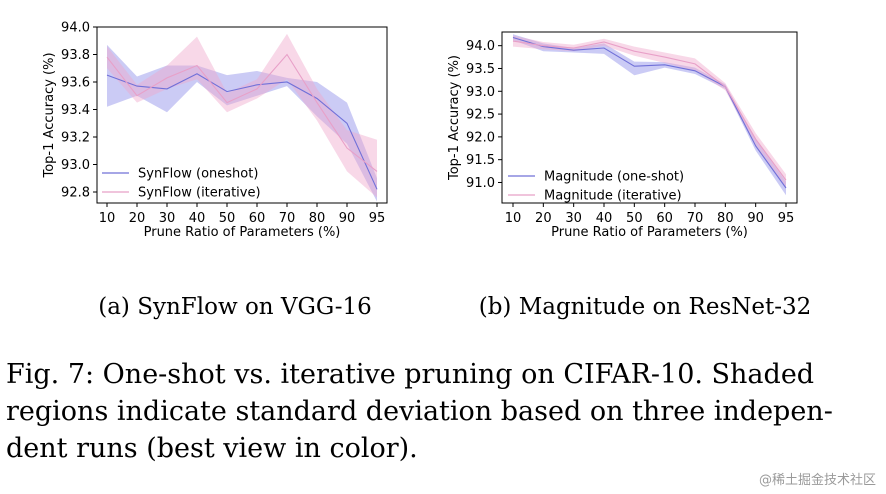  What do you see at coordinates (480, 115) in the screenshot?
I see `y-tick-label: 92.5` at bounding box center [480, 115].